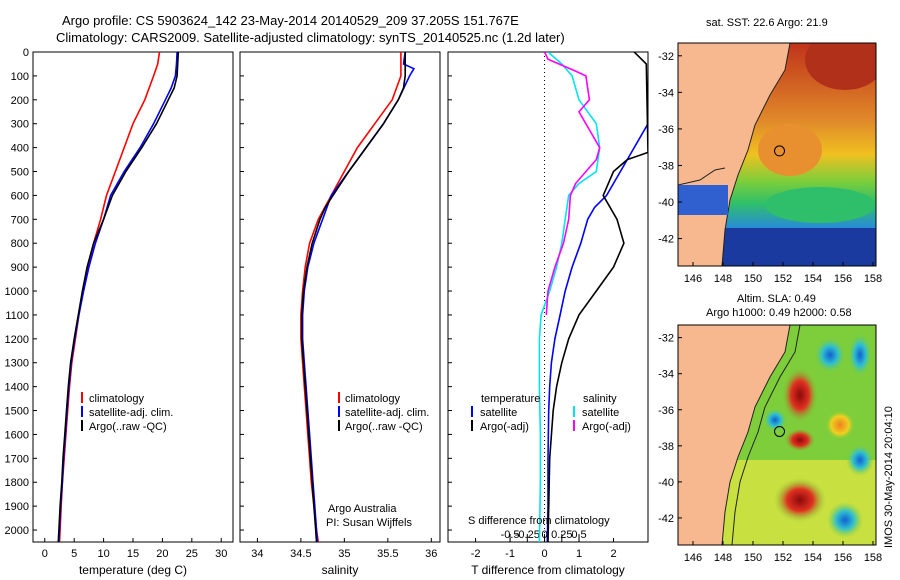 This screenshot has height=580, width=900. Describe the element at coordinates (20, 101) in the screenshot. I see `y-tick-label: 200` at that location.